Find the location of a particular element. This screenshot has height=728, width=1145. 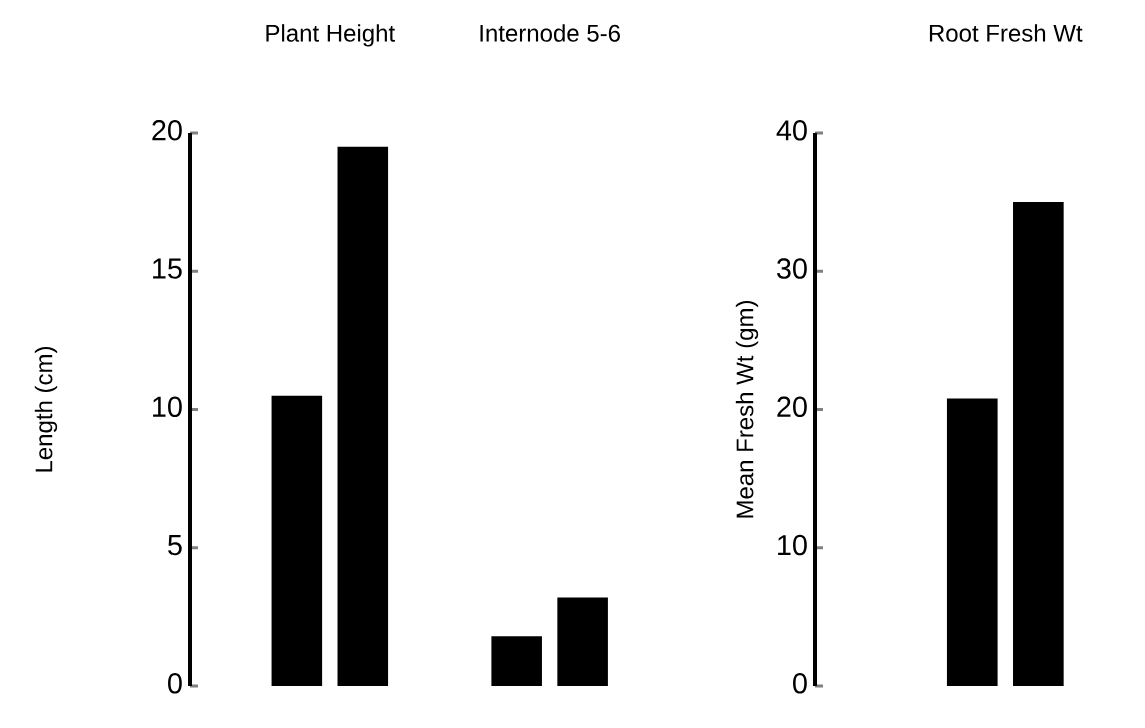

x-tick-label: Internode 5-6 is located at coordinates (550, 33).